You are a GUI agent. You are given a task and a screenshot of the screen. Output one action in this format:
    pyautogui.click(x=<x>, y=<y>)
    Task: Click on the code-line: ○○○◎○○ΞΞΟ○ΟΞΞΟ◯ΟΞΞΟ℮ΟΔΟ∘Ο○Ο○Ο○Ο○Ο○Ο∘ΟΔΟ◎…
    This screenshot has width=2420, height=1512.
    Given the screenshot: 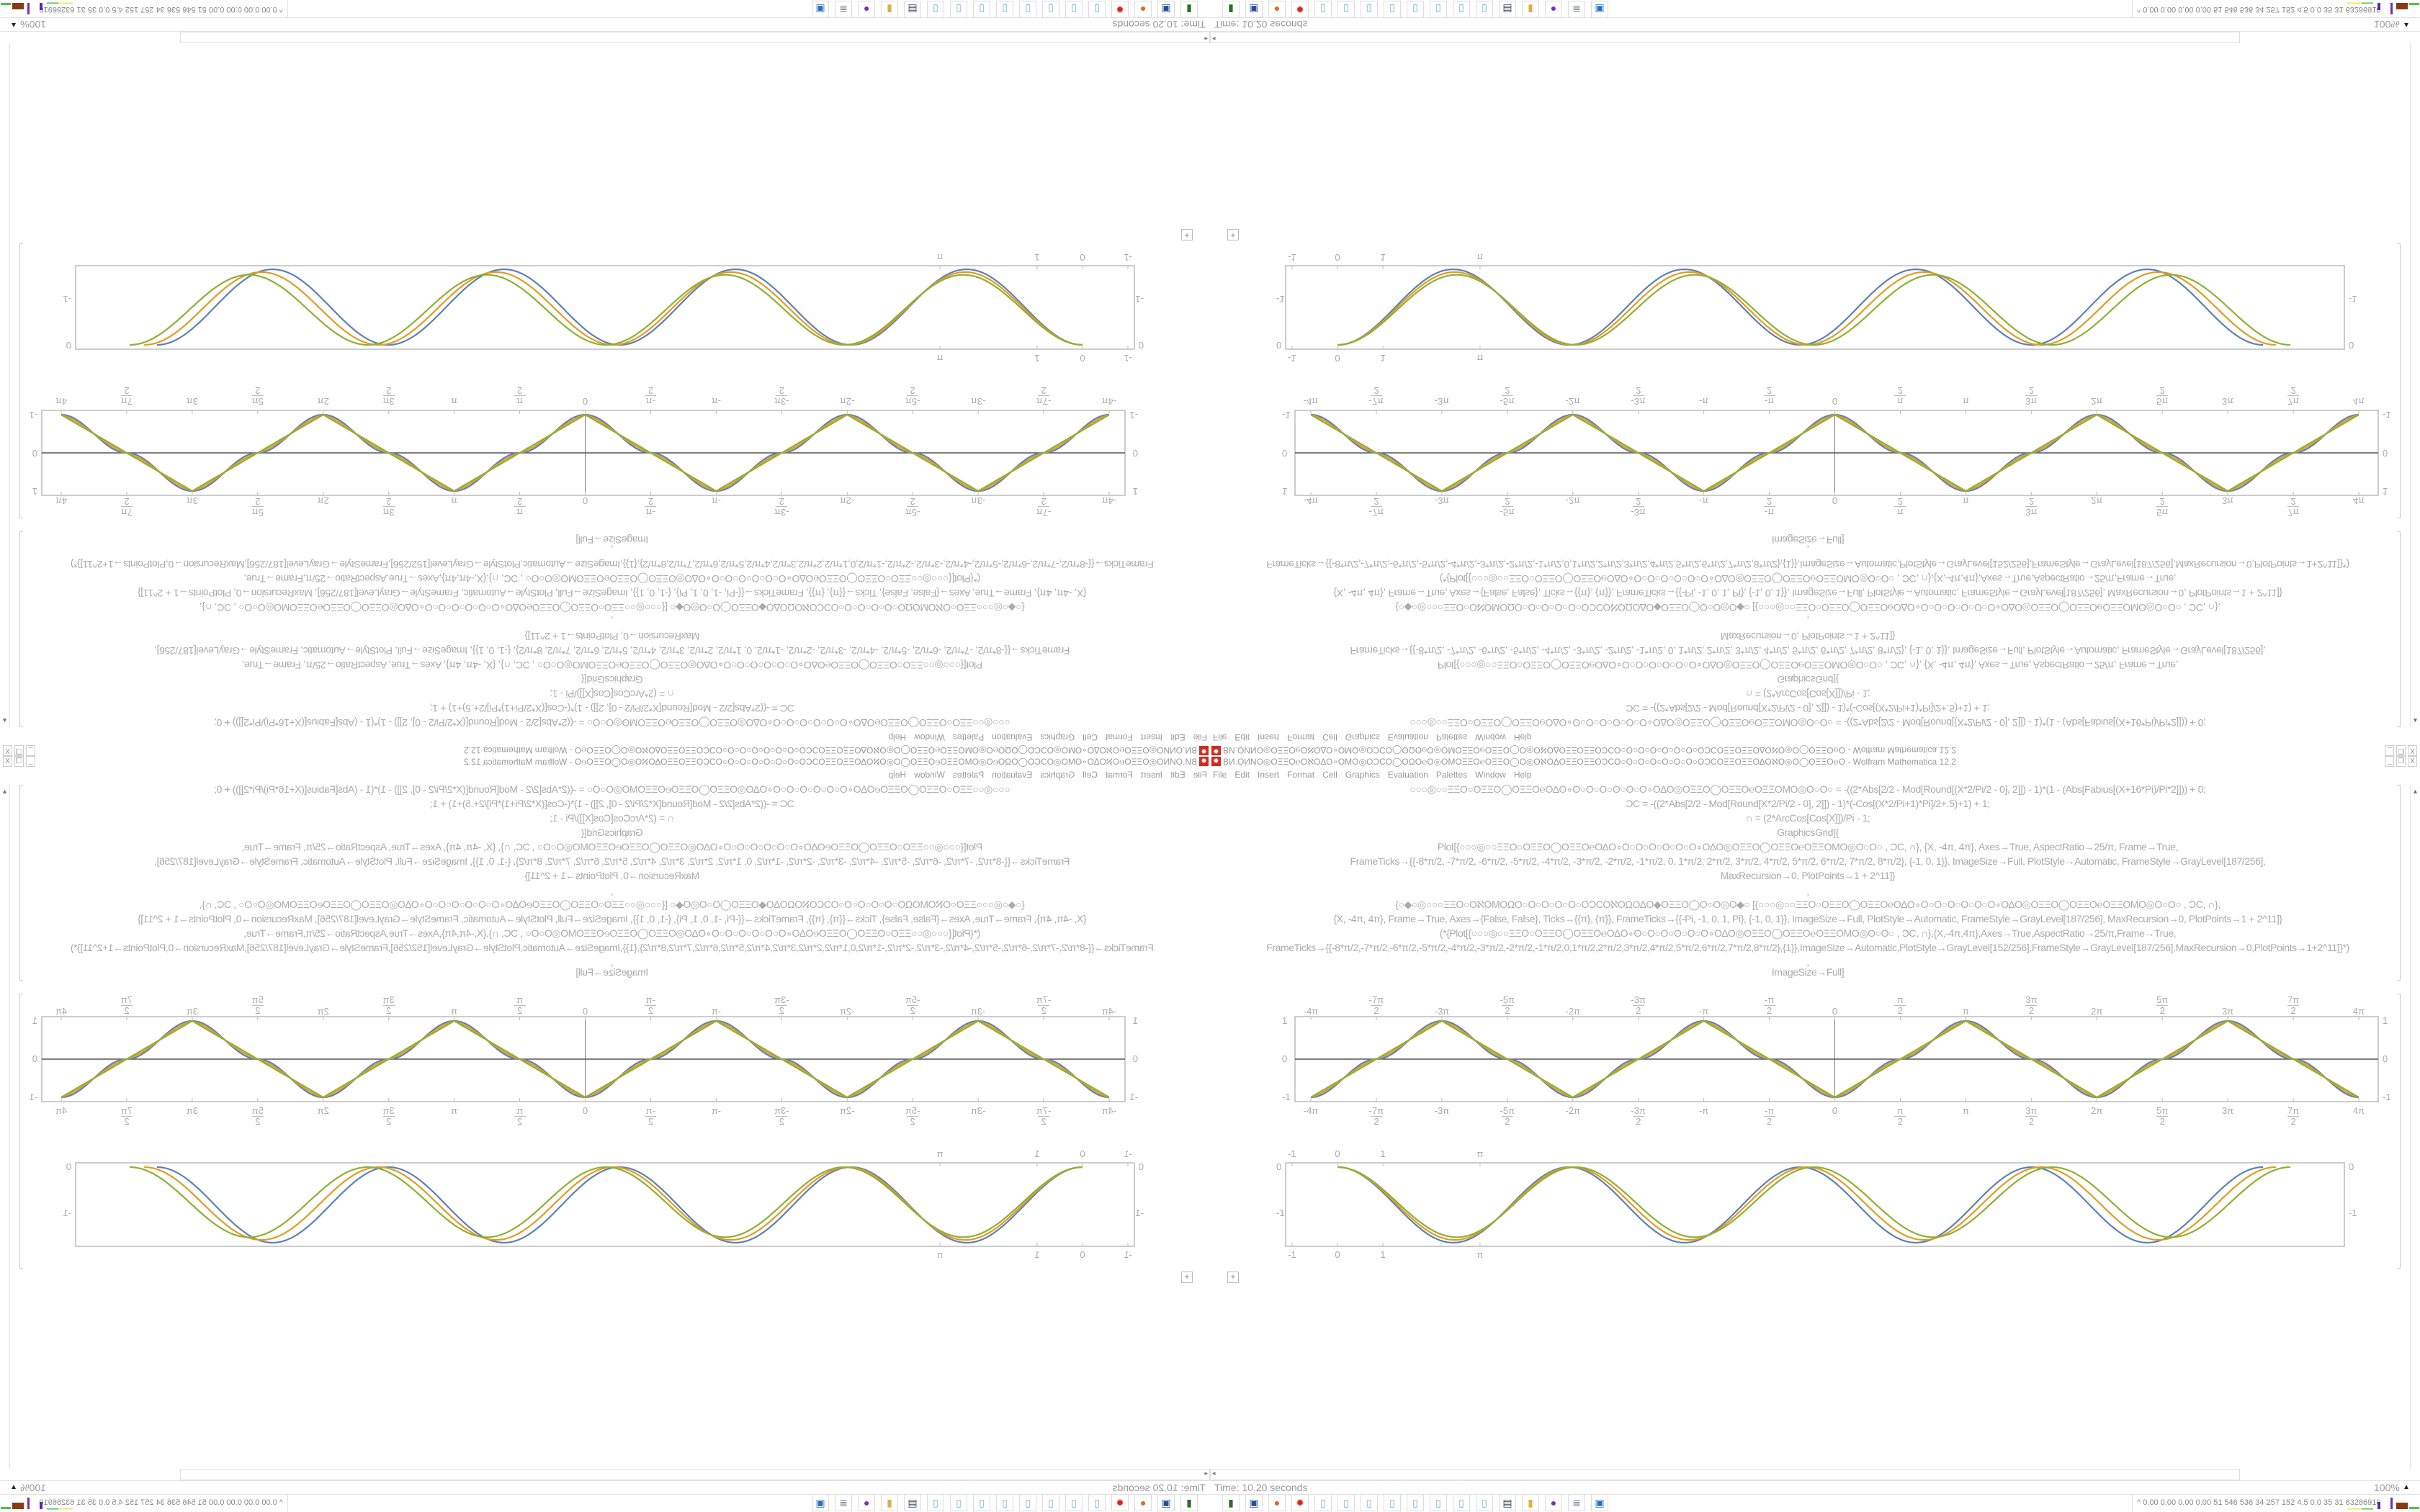 What is the action you would take?
    pyautogui.click(x=1808, y=789)
    